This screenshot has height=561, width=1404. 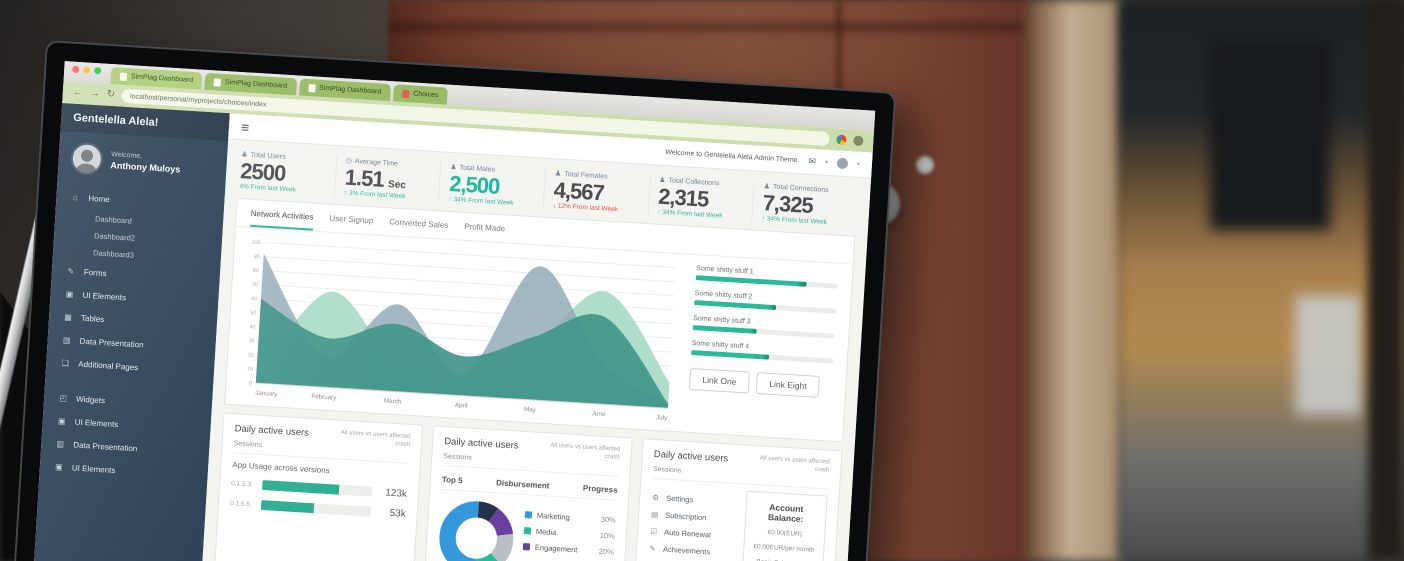 I want to click on svg-text: 40, so click(x=252, y=327).